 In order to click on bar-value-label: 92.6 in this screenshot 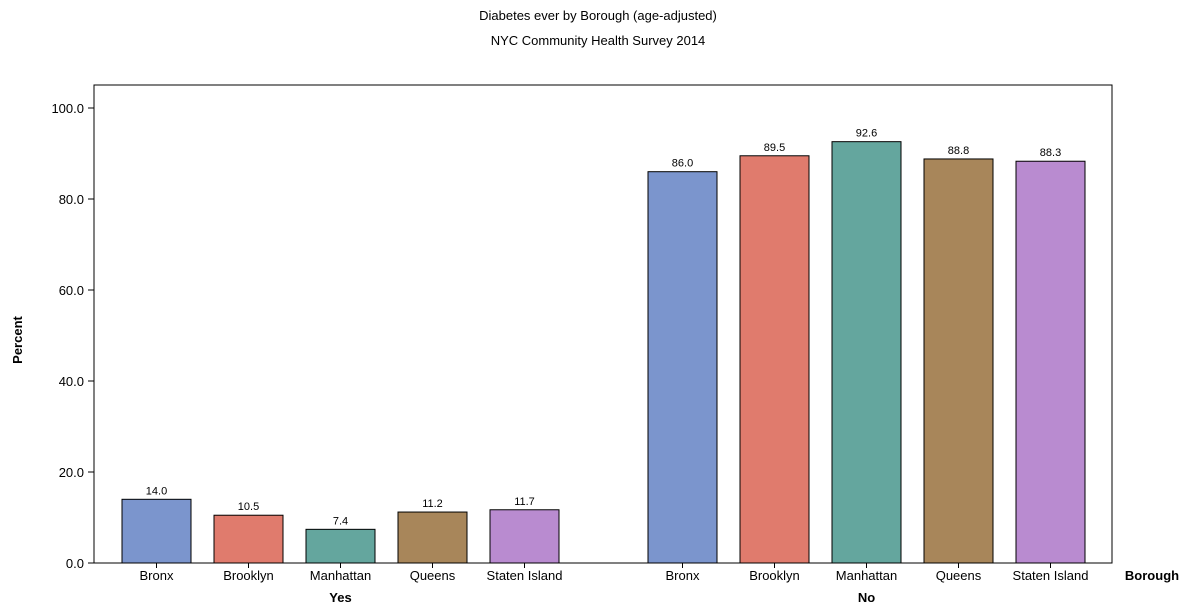, I will do `click(866, 134)`.